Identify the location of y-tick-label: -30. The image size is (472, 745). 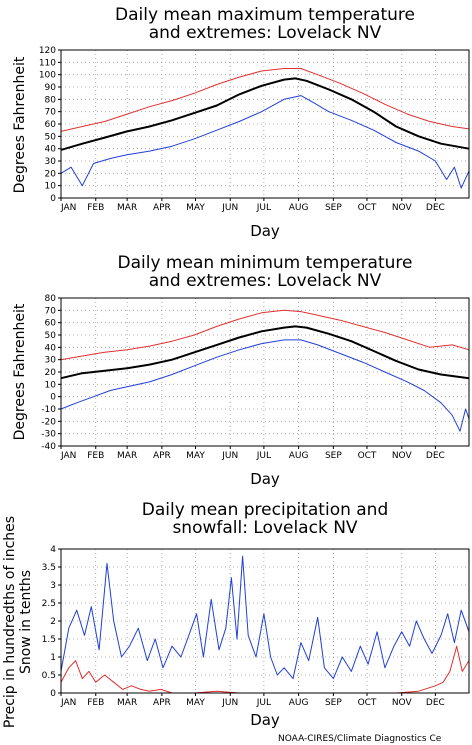
(48, 435).